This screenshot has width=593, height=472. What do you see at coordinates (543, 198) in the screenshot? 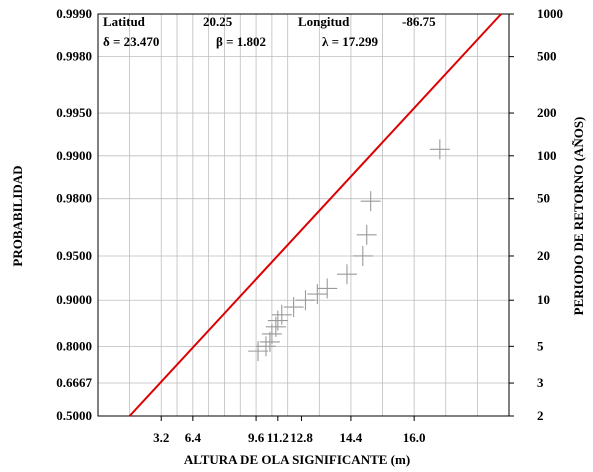
I see `y2-tick-label: 50` at bounding box center [543, 198].